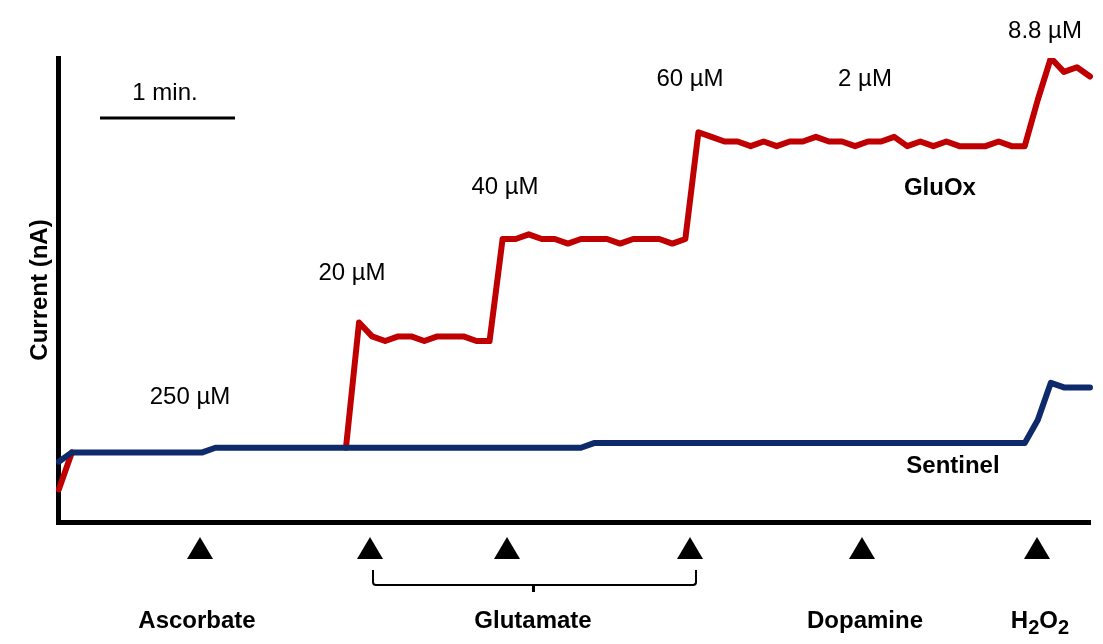 Image resolution: width=1103 pixels, height=644 pixels. Describe the element at coordinates (165, 92) in the screenshot. I see `annotation: 1 min.` at that location.